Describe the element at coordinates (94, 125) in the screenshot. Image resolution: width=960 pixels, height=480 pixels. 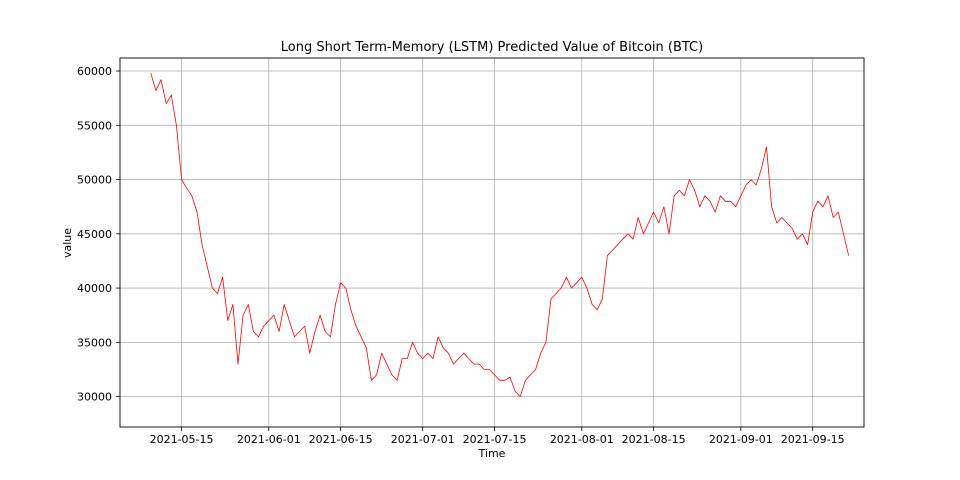
I see `y-tick-label: 55000` at that location.